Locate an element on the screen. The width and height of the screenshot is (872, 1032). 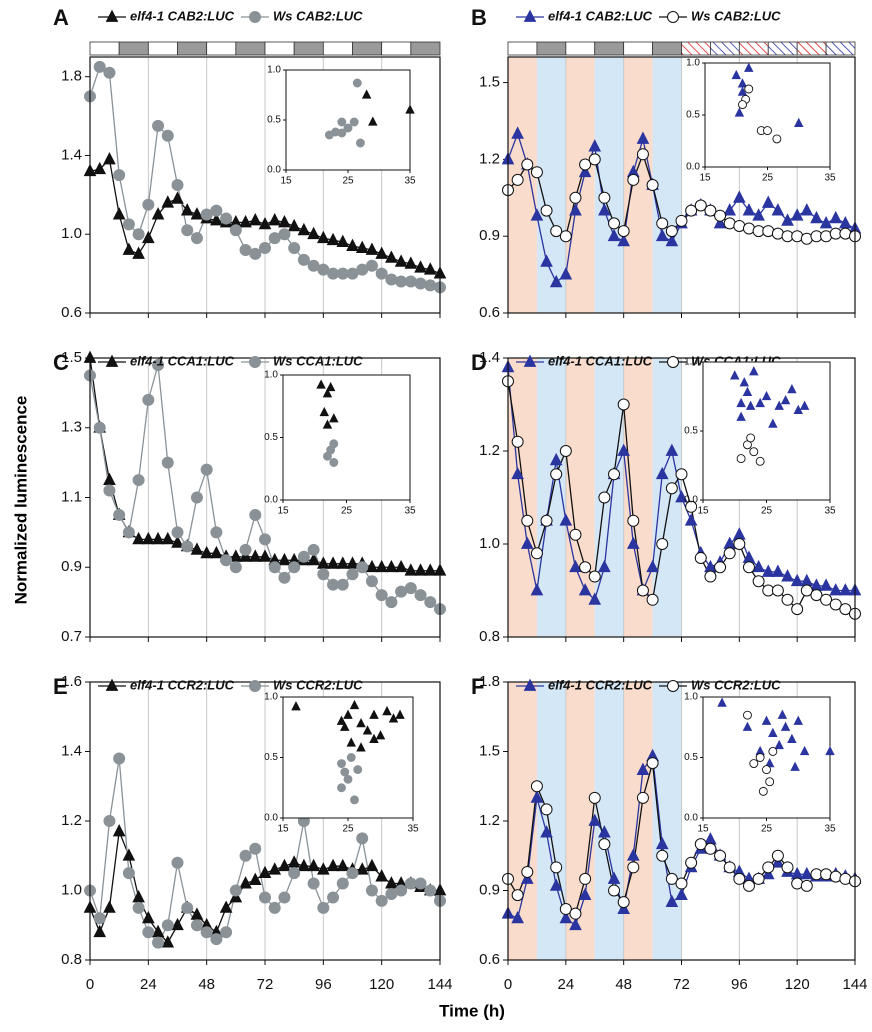
inset-x-tick-label: 15 is located at coordinates (703, 511).